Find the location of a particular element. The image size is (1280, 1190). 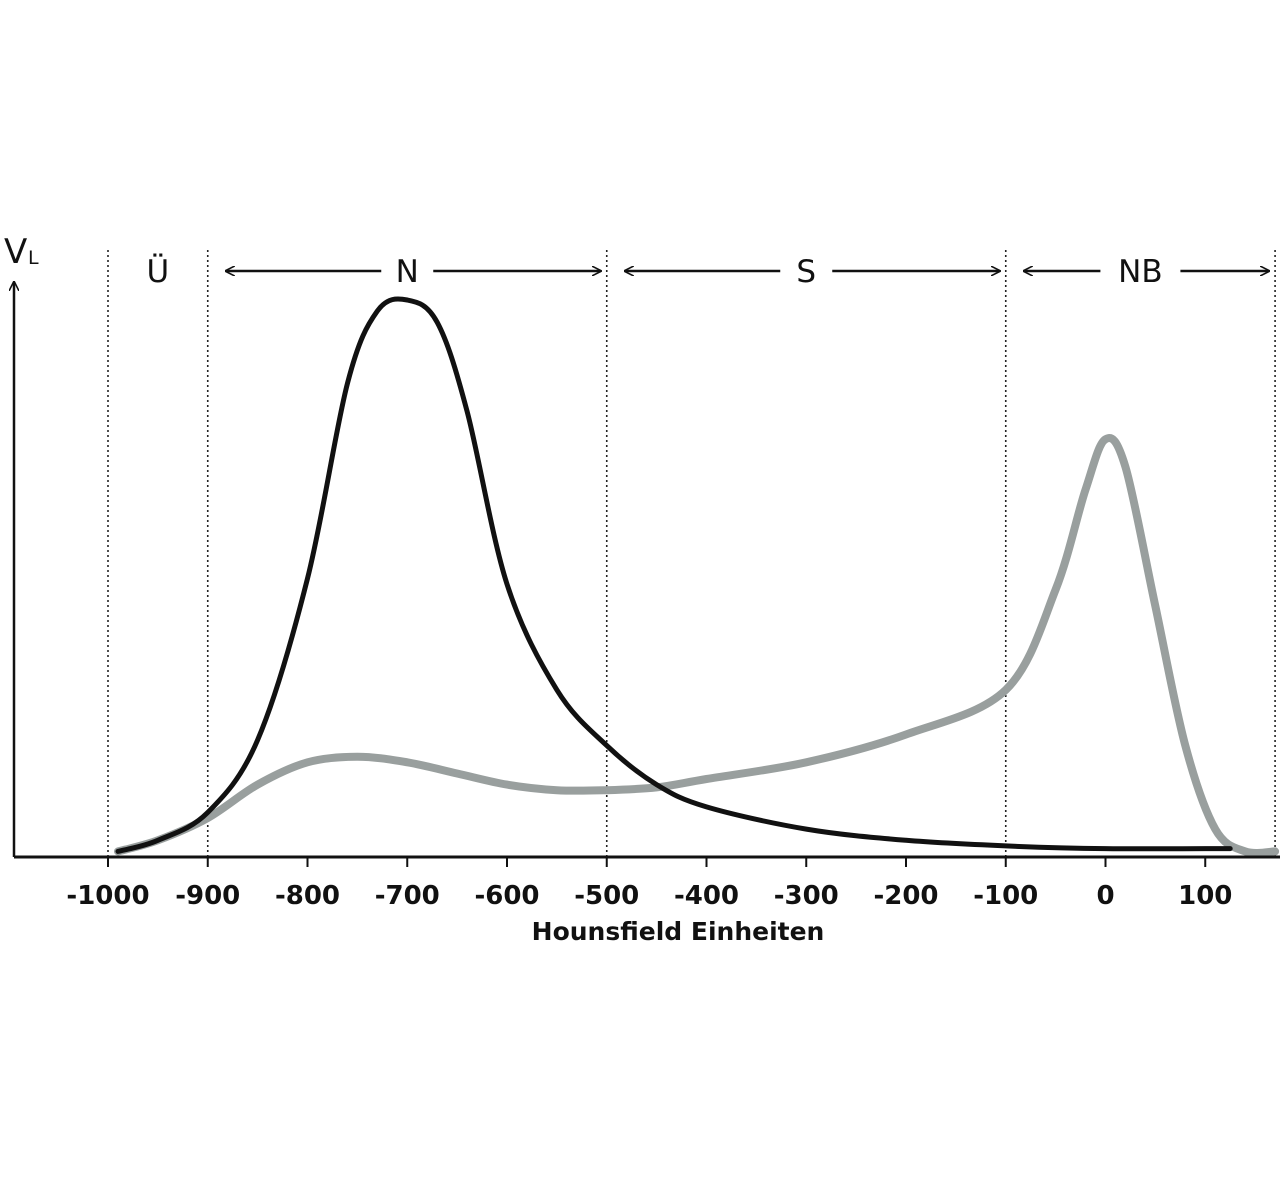

x-axis-label: Hounsfield Einheiten is located at coordinates (678, 931).